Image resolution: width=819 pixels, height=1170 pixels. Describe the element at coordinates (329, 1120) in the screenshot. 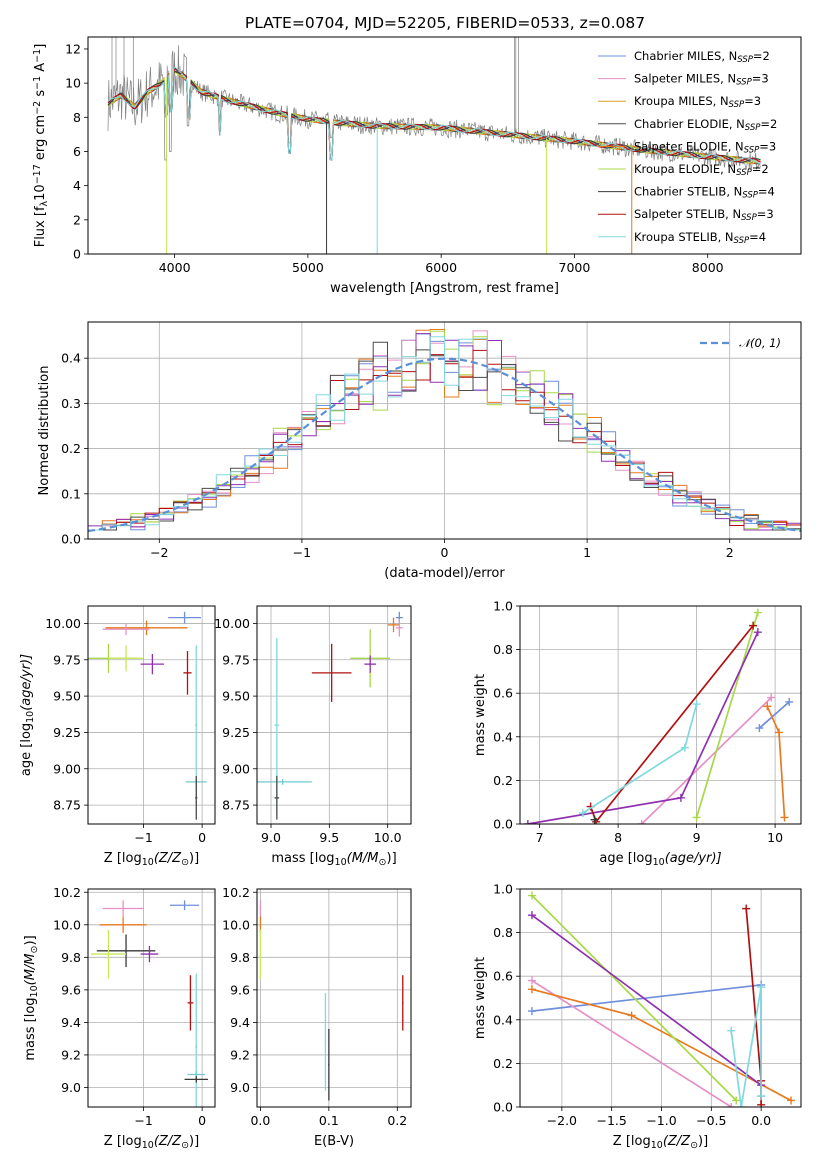

I see `x-tick-label: 0.1` at that location.